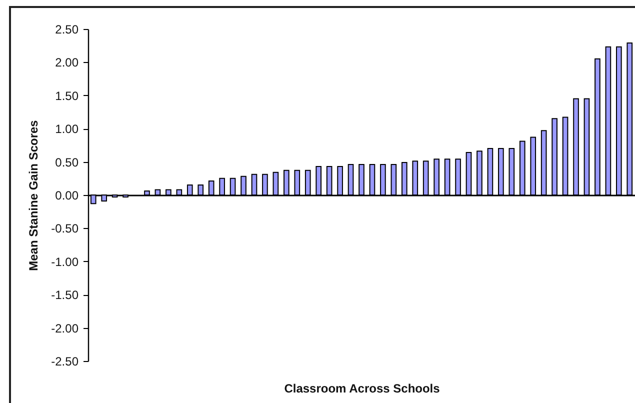 The image size is (635, 403). Describe the element at coordinates (67, 129) in the screenshot. I see `y-tick-label: 1.00` at that location.